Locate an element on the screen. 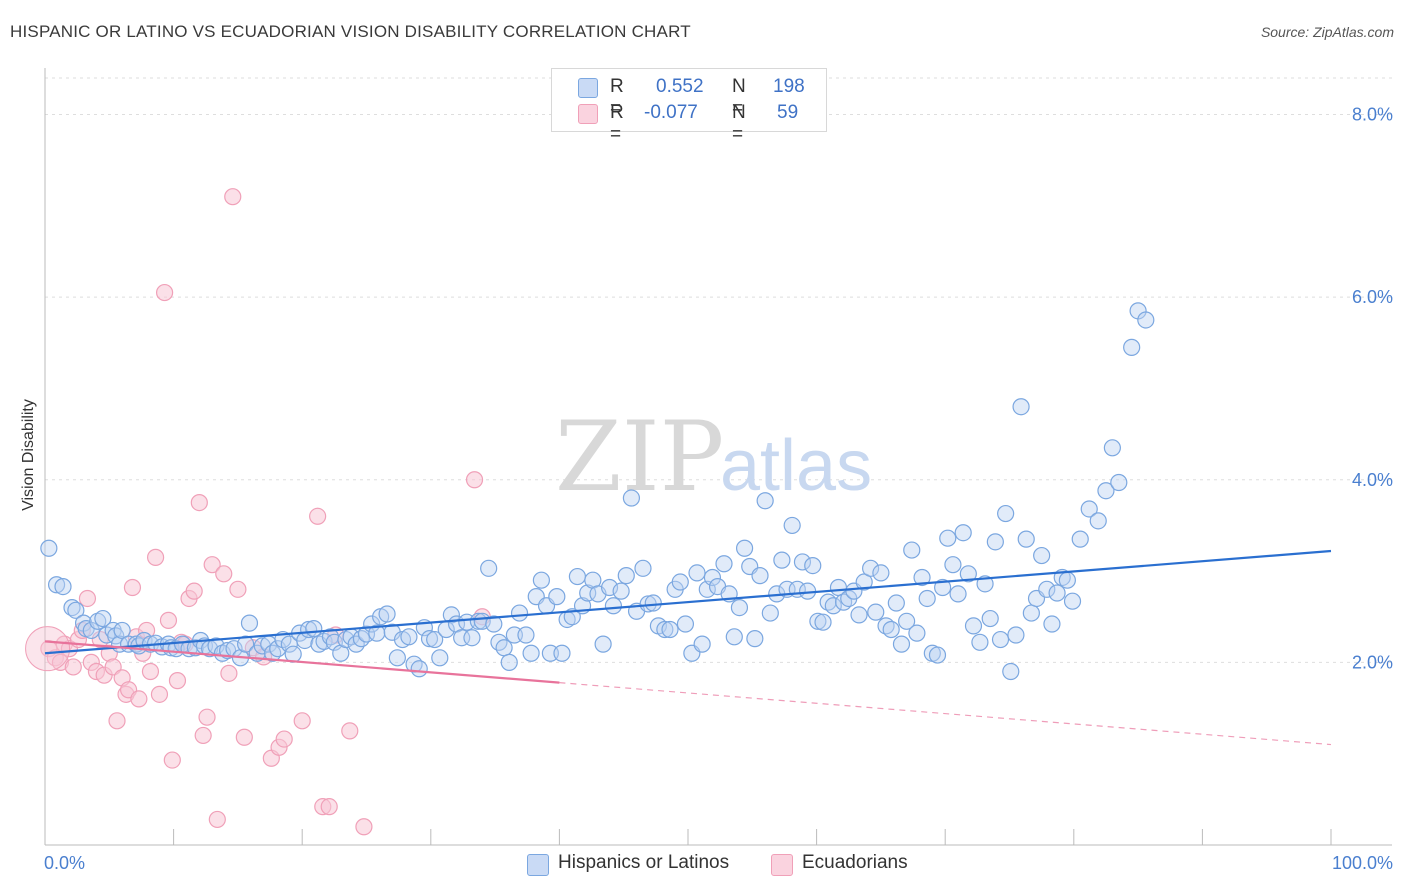  legend-r-value: 0.552 is located at coordinates (680, 86).